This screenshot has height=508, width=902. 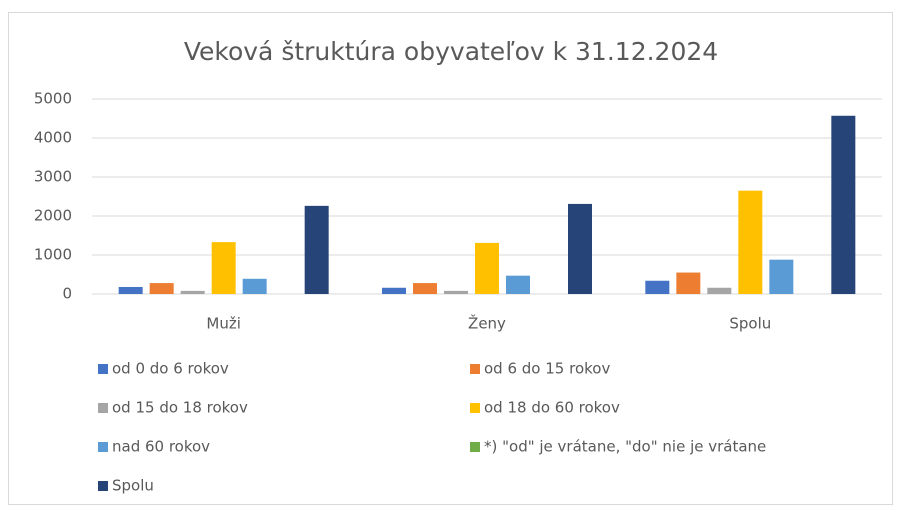 I want to click on legend-label: Spolu, so click(x=133, y=486).